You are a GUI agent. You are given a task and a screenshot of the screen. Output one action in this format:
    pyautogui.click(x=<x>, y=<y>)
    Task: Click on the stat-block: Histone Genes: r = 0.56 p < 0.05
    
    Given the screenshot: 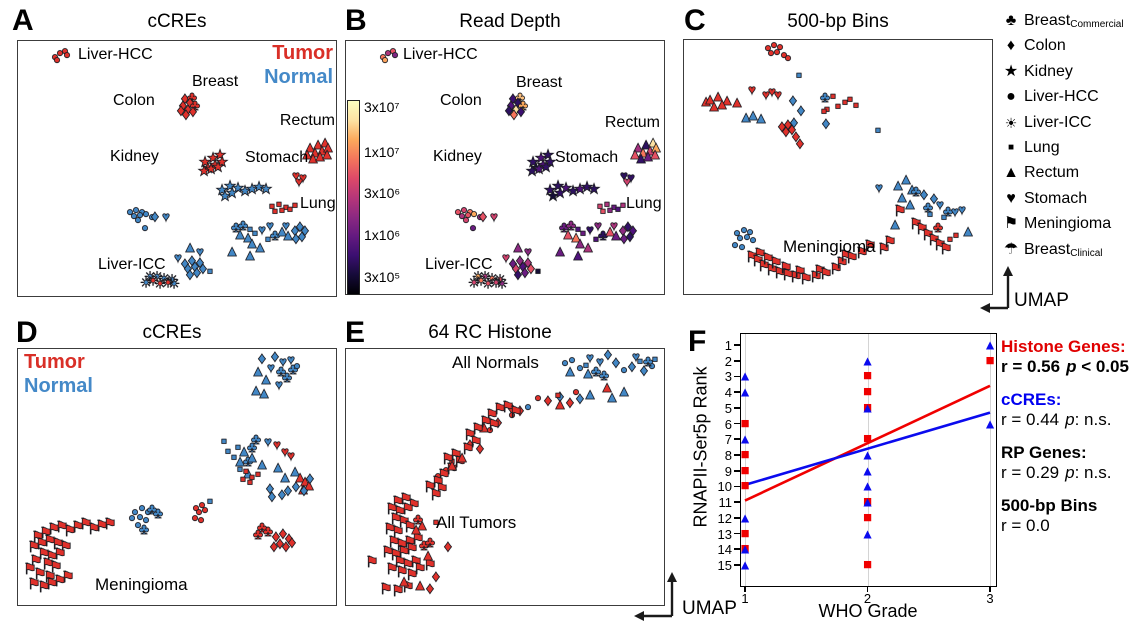 What is the action you would take?
    pyautogui.click(x=1071, y=357)
    